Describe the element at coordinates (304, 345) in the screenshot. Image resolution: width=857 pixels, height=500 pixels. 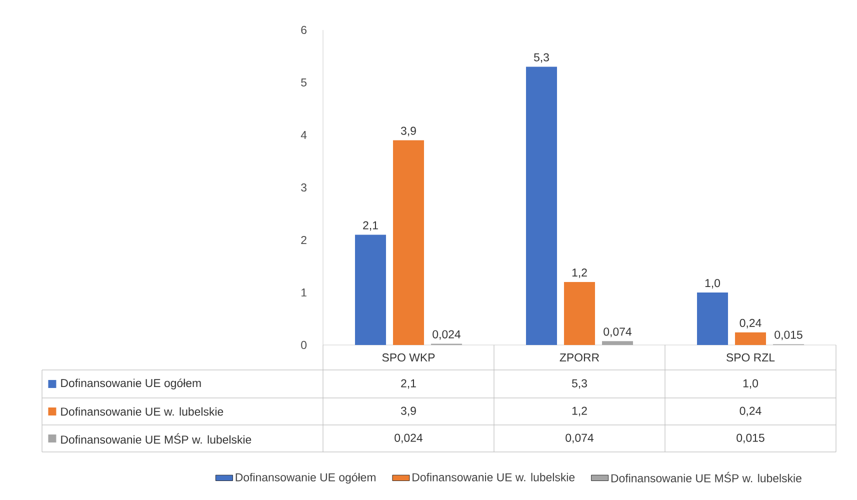
I see `y-tick-label: 0` at that location.